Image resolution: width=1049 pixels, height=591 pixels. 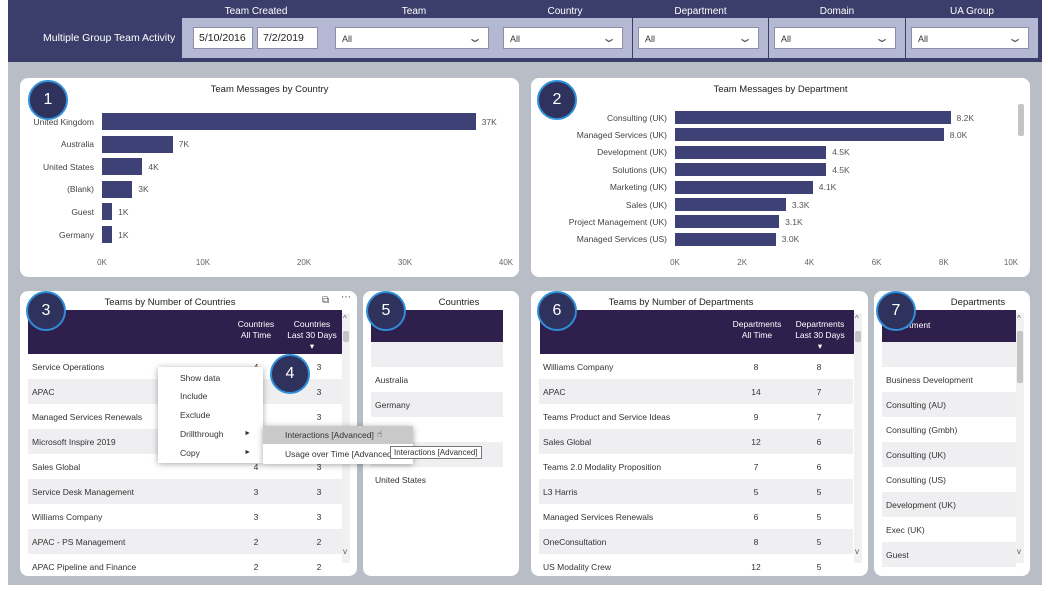 I want to click on list-item: United States, so click(x=437, y=479).